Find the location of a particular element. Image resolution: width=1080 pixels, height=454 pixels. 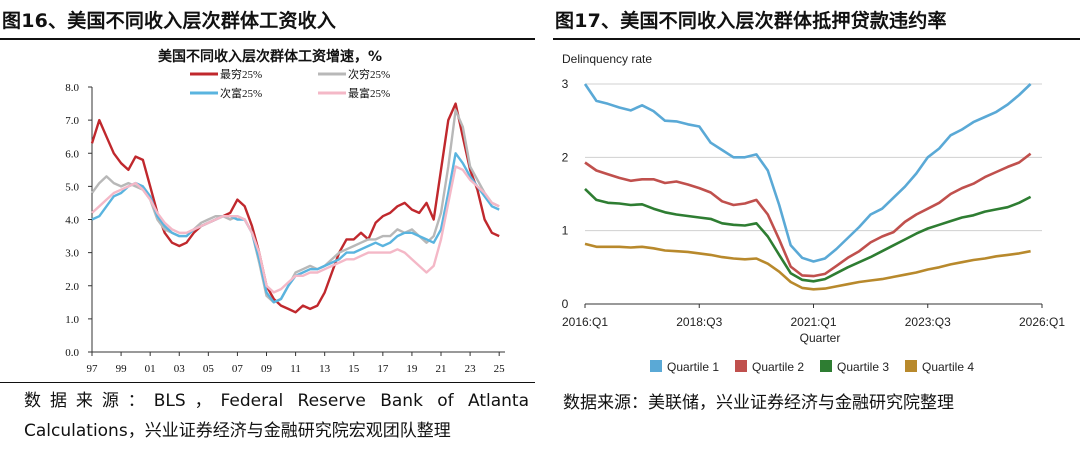

legend-label: 最穷25% is located at coordinates (241, 74).